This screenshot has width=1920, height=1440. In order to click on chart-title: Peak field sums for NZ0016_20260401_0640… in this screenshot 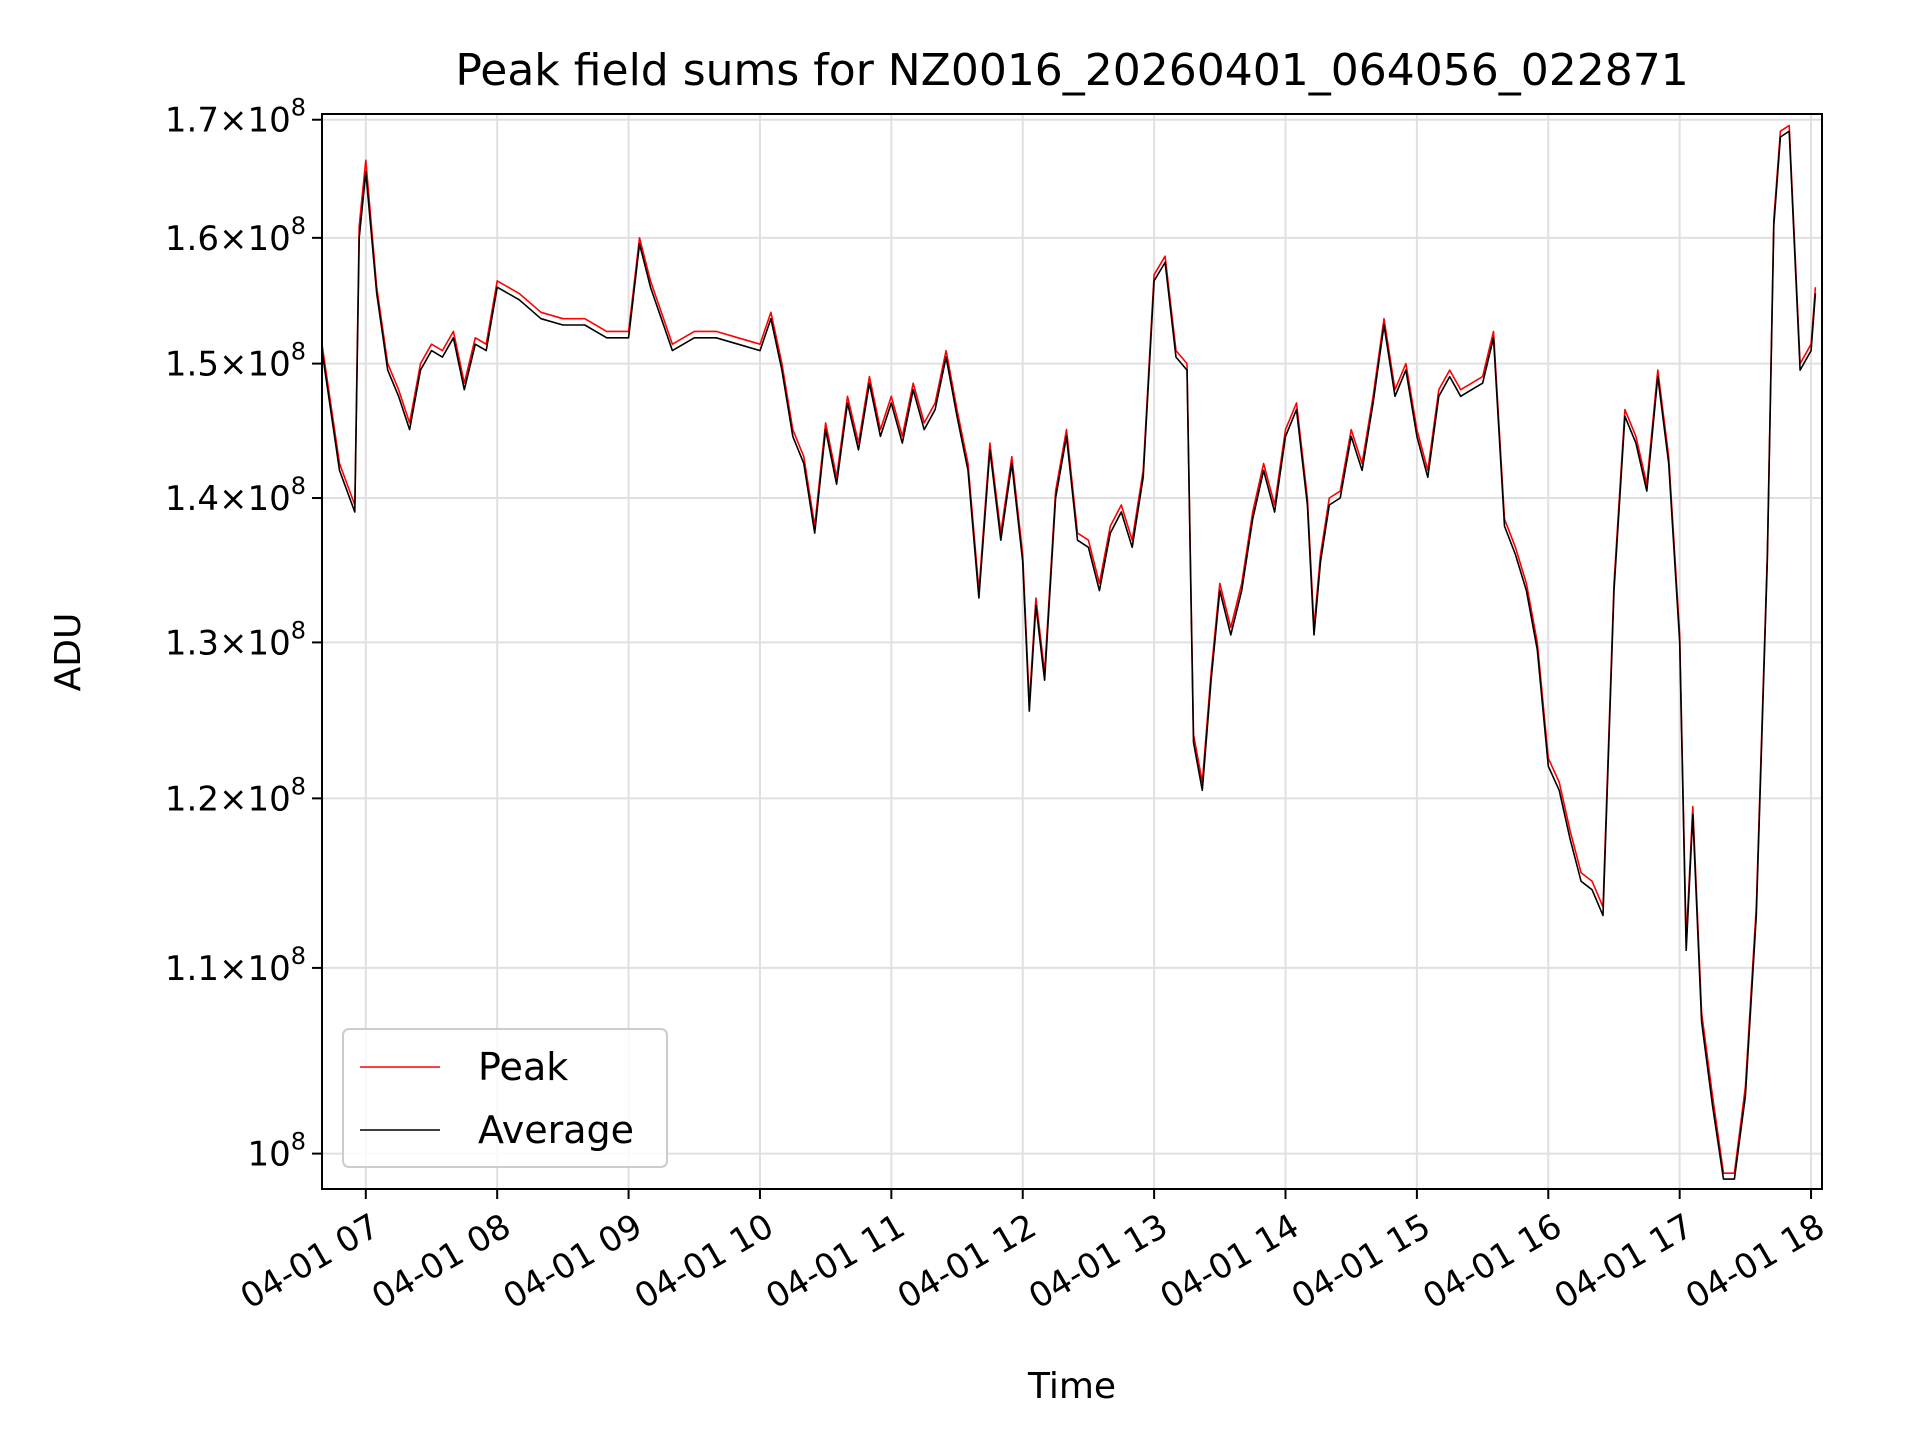, I will do `click(1071, 70)`.